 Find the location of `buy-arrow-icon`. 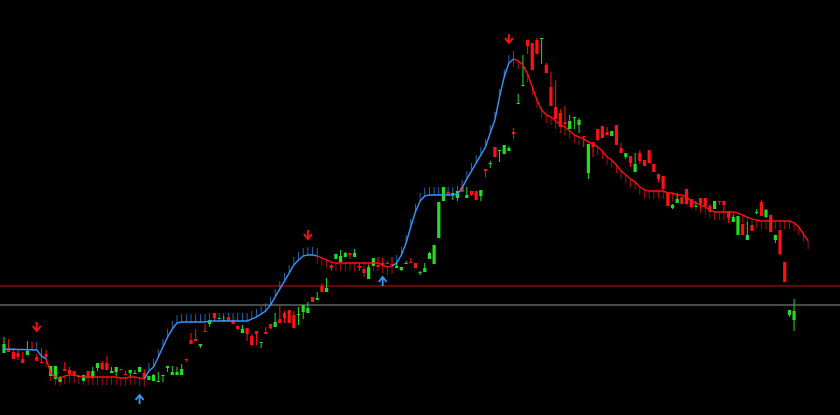

buy-arrow-icon is located at coordinates (139, 398).